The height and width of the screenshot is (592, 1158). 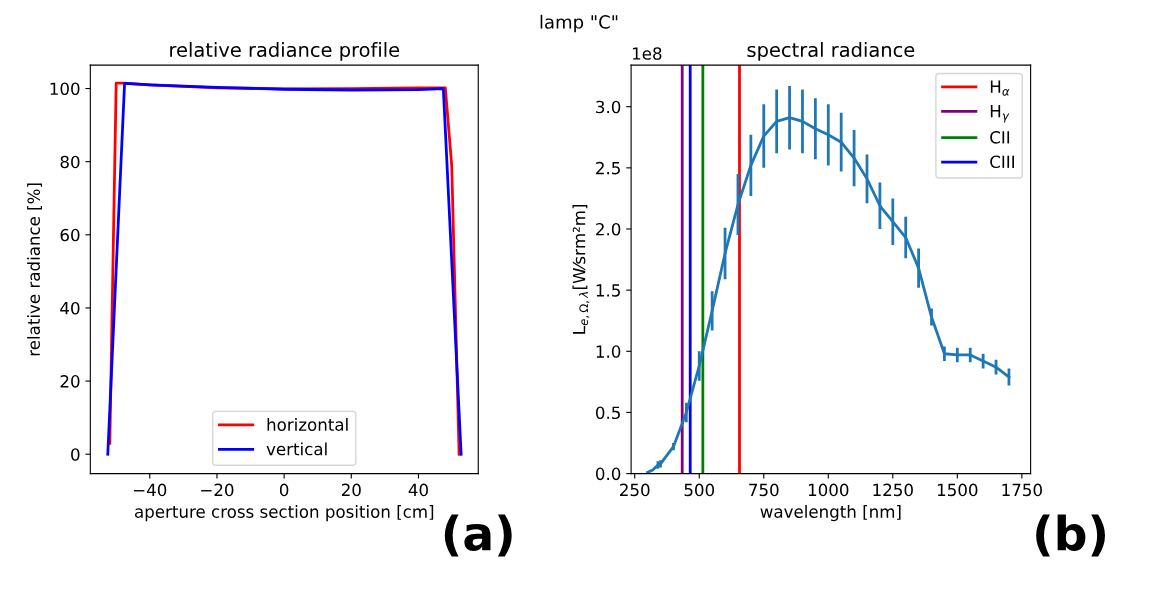 What do you see at coordinates (607, 413) in the screenshot?
I see `y-tick-label: 0.5` at bounding box center [607, 413].